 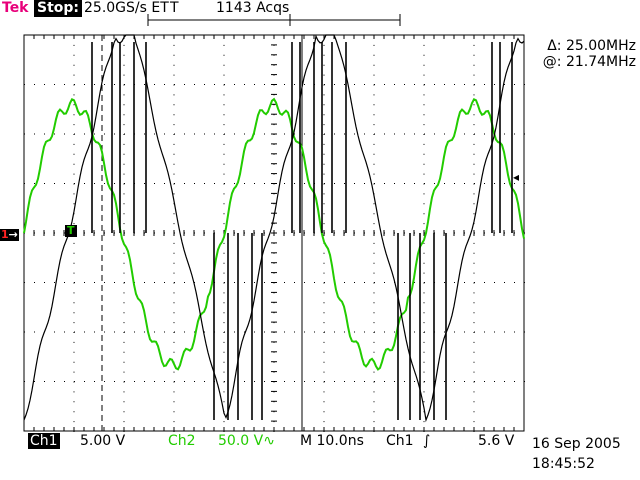 What do you see at coordinates (126, 8) in the screenshot?
I see `sample-rate: 25.0GS/s ET` at bounding box center [126, 8].